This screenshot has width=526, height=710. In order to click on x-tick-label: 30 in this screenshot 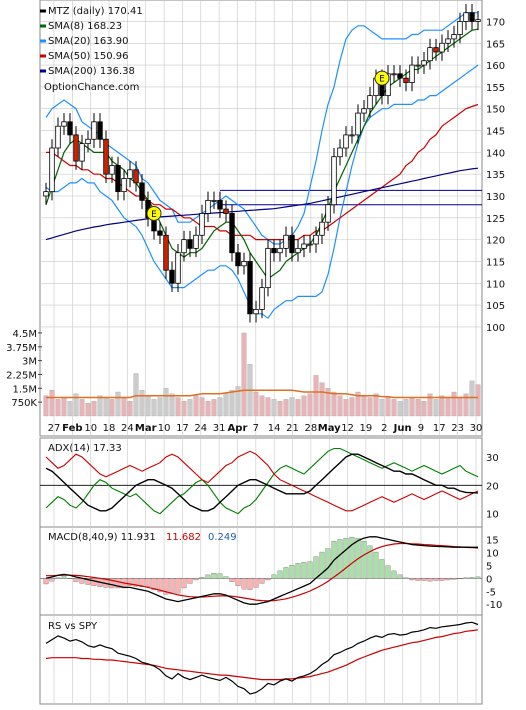, I will do `click(476, 428)`.